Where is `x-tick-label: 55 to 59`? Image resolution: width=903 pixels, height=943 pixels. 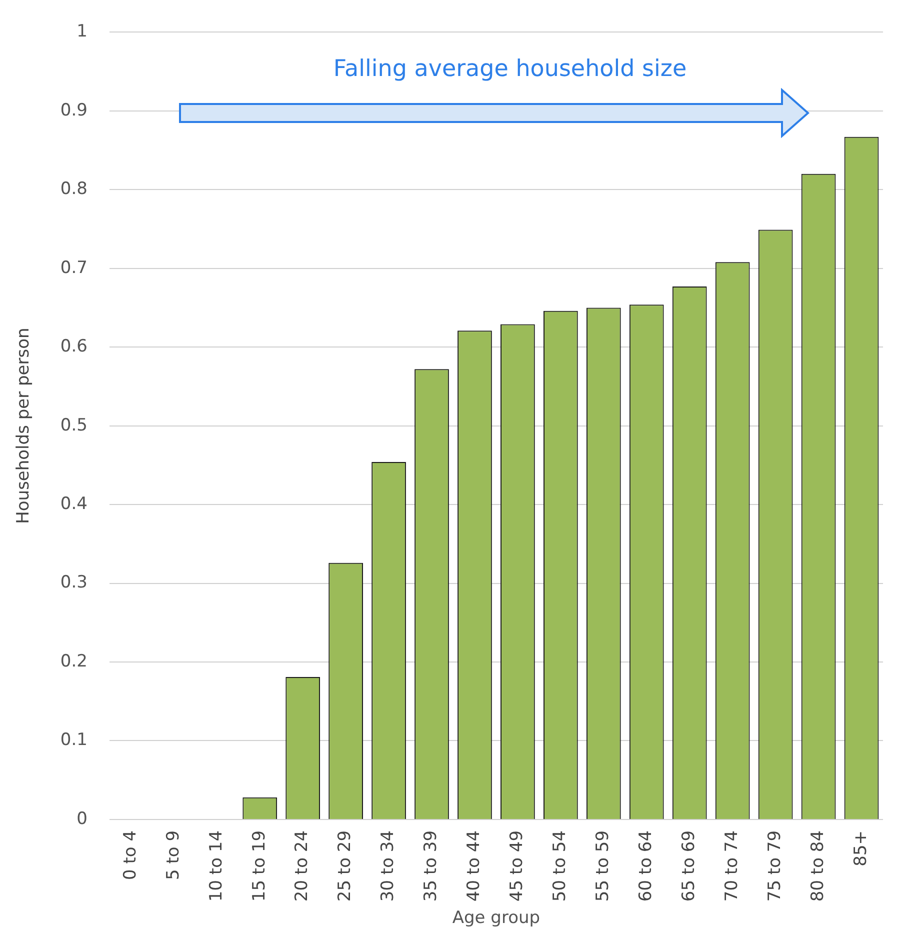
x-tick-label: 55 to 59 is located at coordinates (603, 866).